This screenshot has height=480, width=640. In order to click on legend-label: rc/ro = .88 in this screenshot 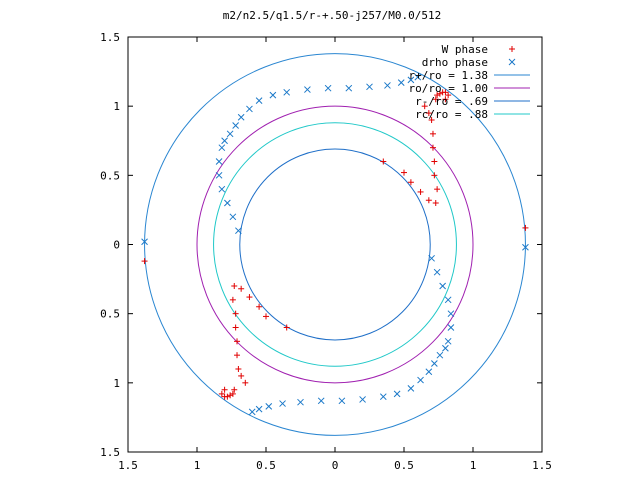, I will do `click(451, 114)`.